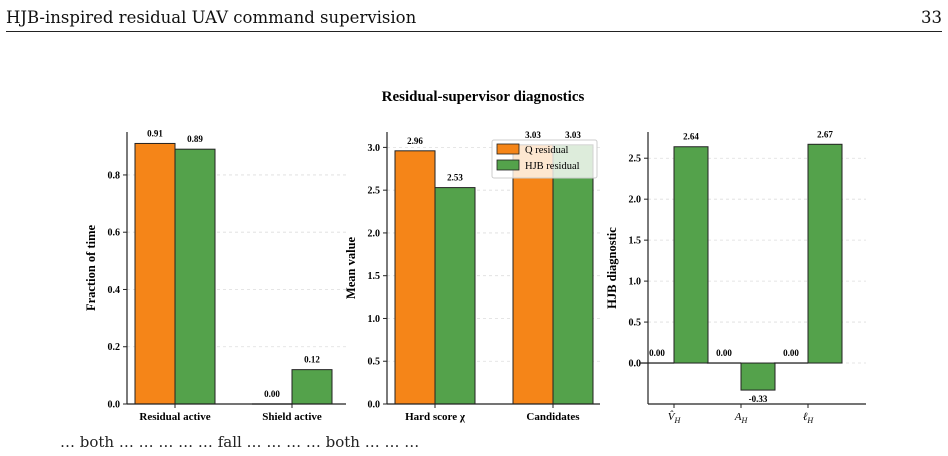  I want to click on y-axis-label: Mean value, so click(351, 267).